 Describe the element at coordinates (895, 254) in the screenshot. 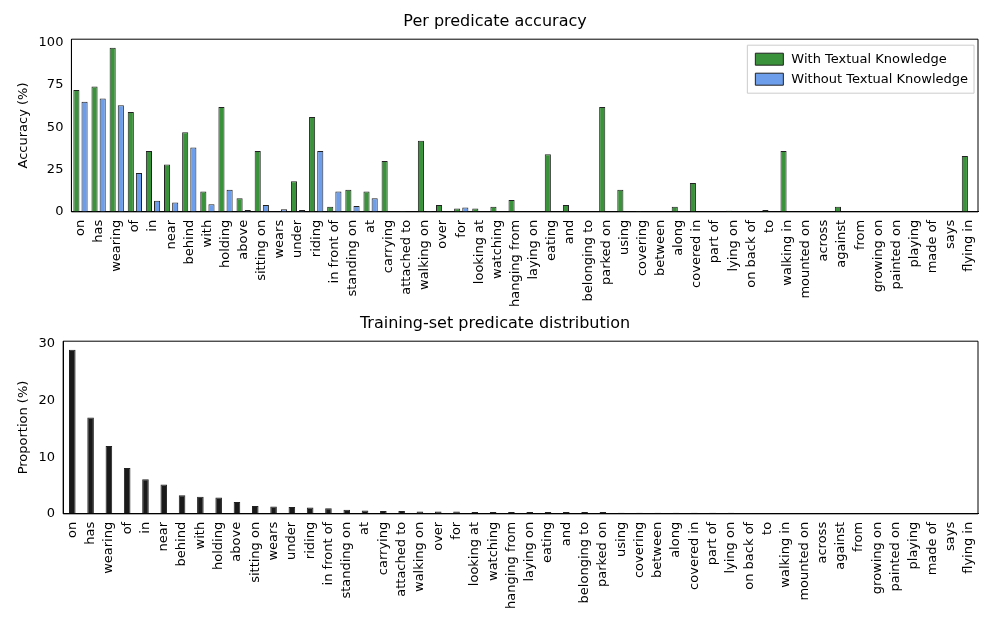

I see `x-tick-label: painted on` at that location.